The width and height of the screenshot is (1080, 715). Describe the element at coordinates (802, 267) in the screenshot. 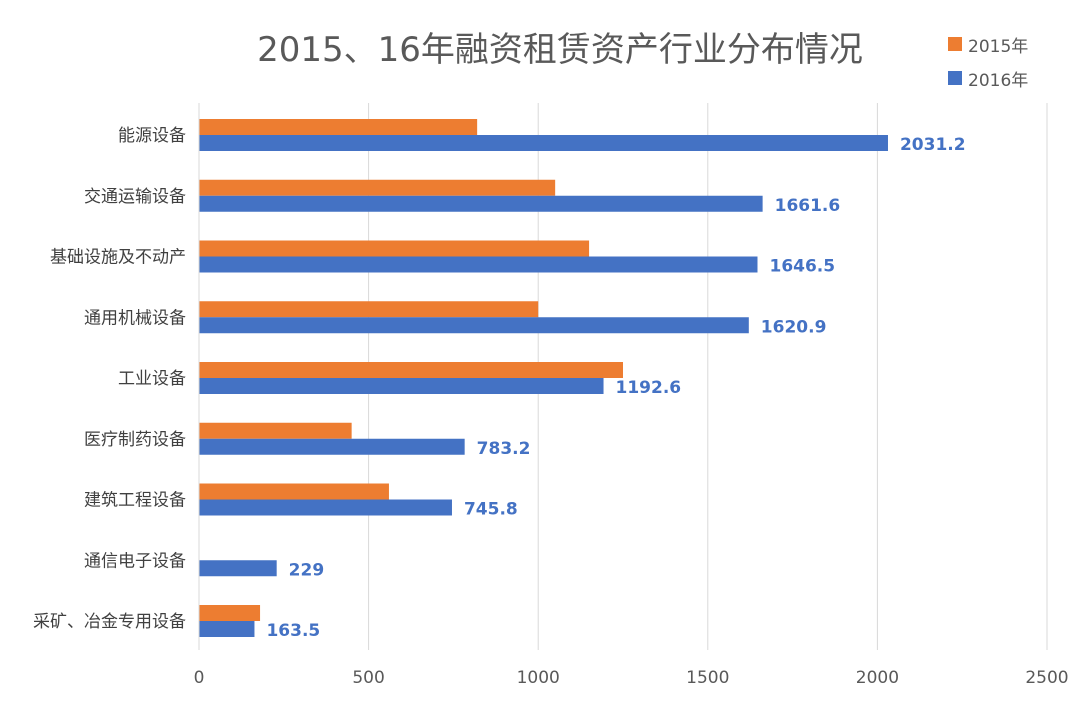

I see `data-label: 1646.5` at that location.